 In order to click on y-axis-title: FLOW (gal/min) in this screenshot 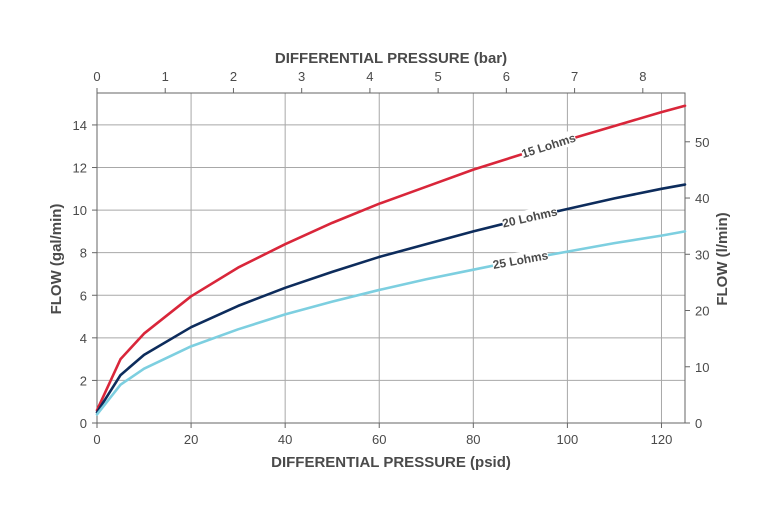, I will do `click(56, 259)`.